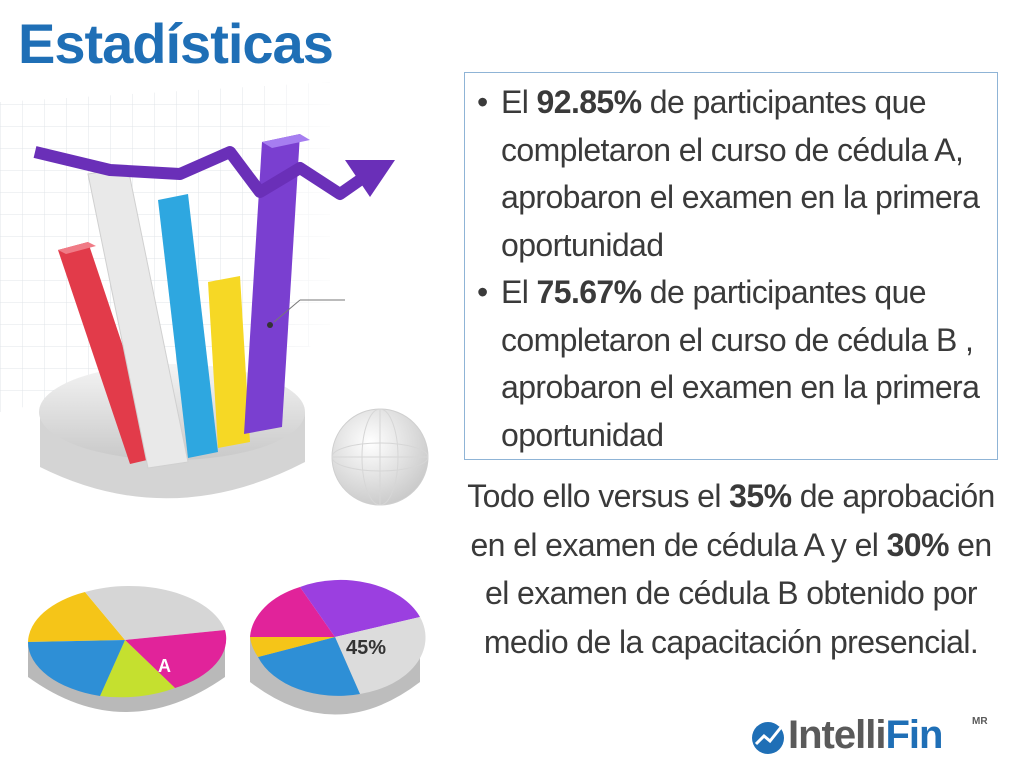  Describe the element at coordinates (760, 496) in the screenshot. I see `summary-value-cedula-a: 35%` at that location.